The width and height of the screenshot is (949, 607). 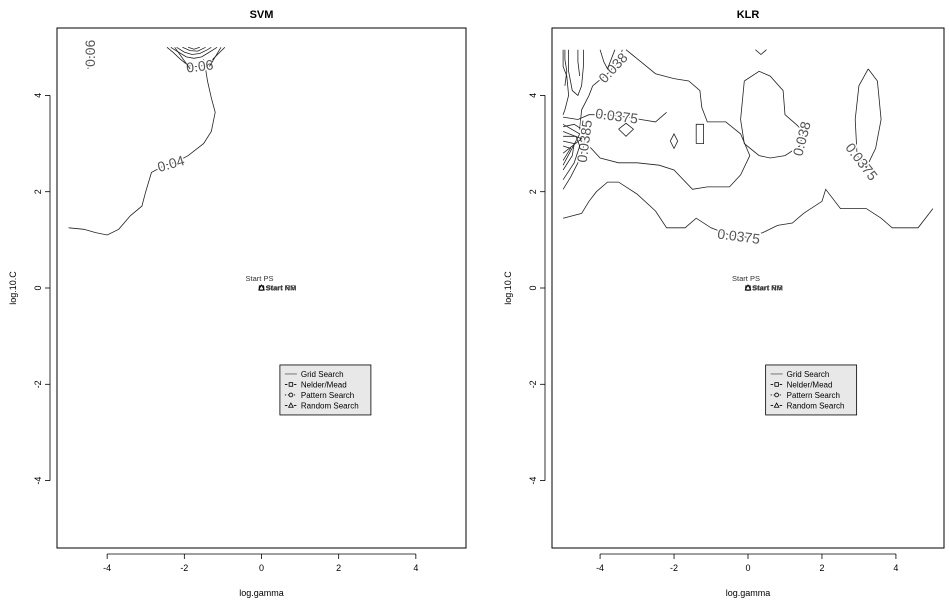 What do you see at coordinates (171, 163) in the screenshot?
I see `contour-level-label: 0.04` at bounding box center [171, 163].